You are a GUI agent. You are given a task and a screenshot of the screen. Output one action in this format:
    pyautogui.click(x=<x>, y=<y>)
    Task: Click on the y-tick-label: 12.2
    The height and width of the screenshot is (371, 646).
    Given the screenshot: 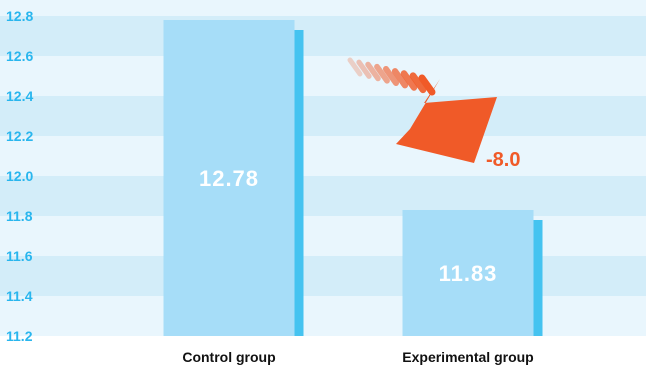 What is the action you would take?
    pyautogui.click(x=19, y=136)
    